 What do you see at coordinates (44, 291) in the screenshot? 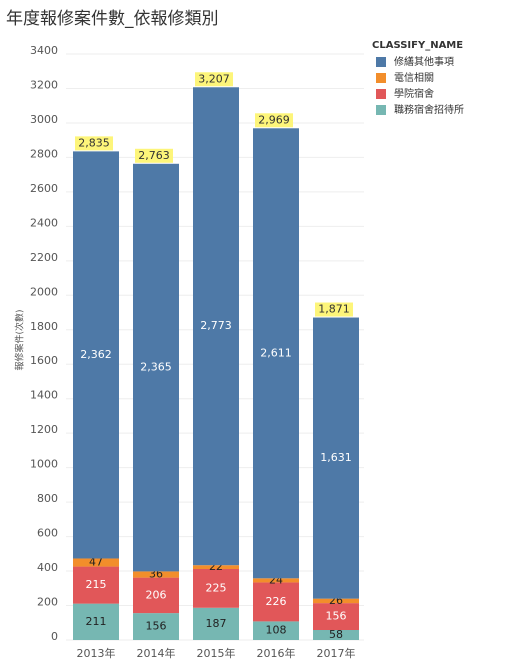
I see `y-tick-label: 2000` at bounding box center [44, 291].